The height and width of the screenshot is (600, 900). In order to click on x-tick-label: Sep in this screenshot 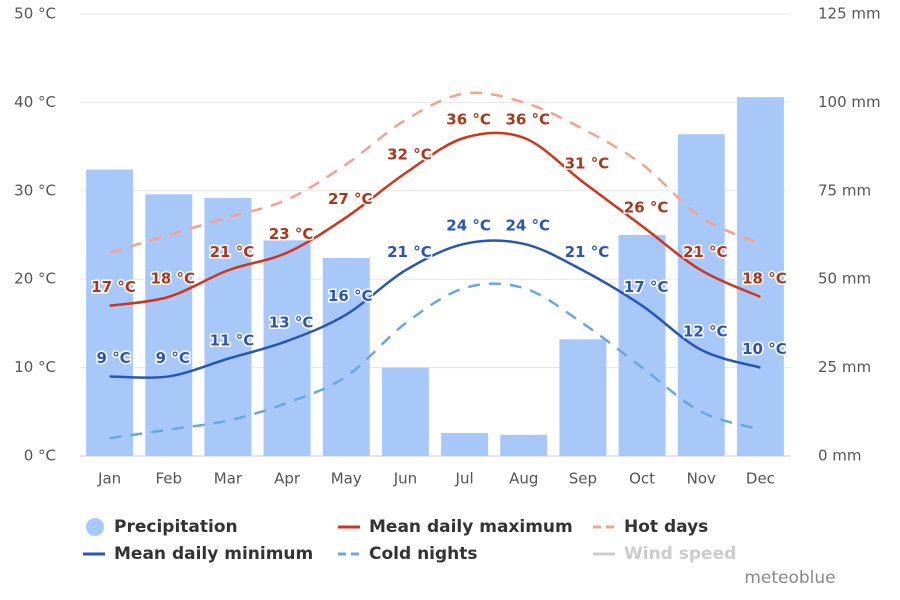, I will do `click(583, 479)`.